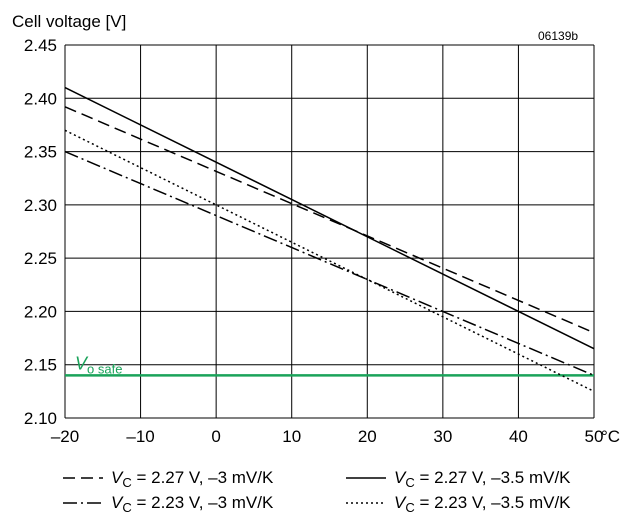 The image size is (640, 521). Describe the element at coordinates (442, 436) in the screenshot. I see `x-tick-label: 30` at that location.